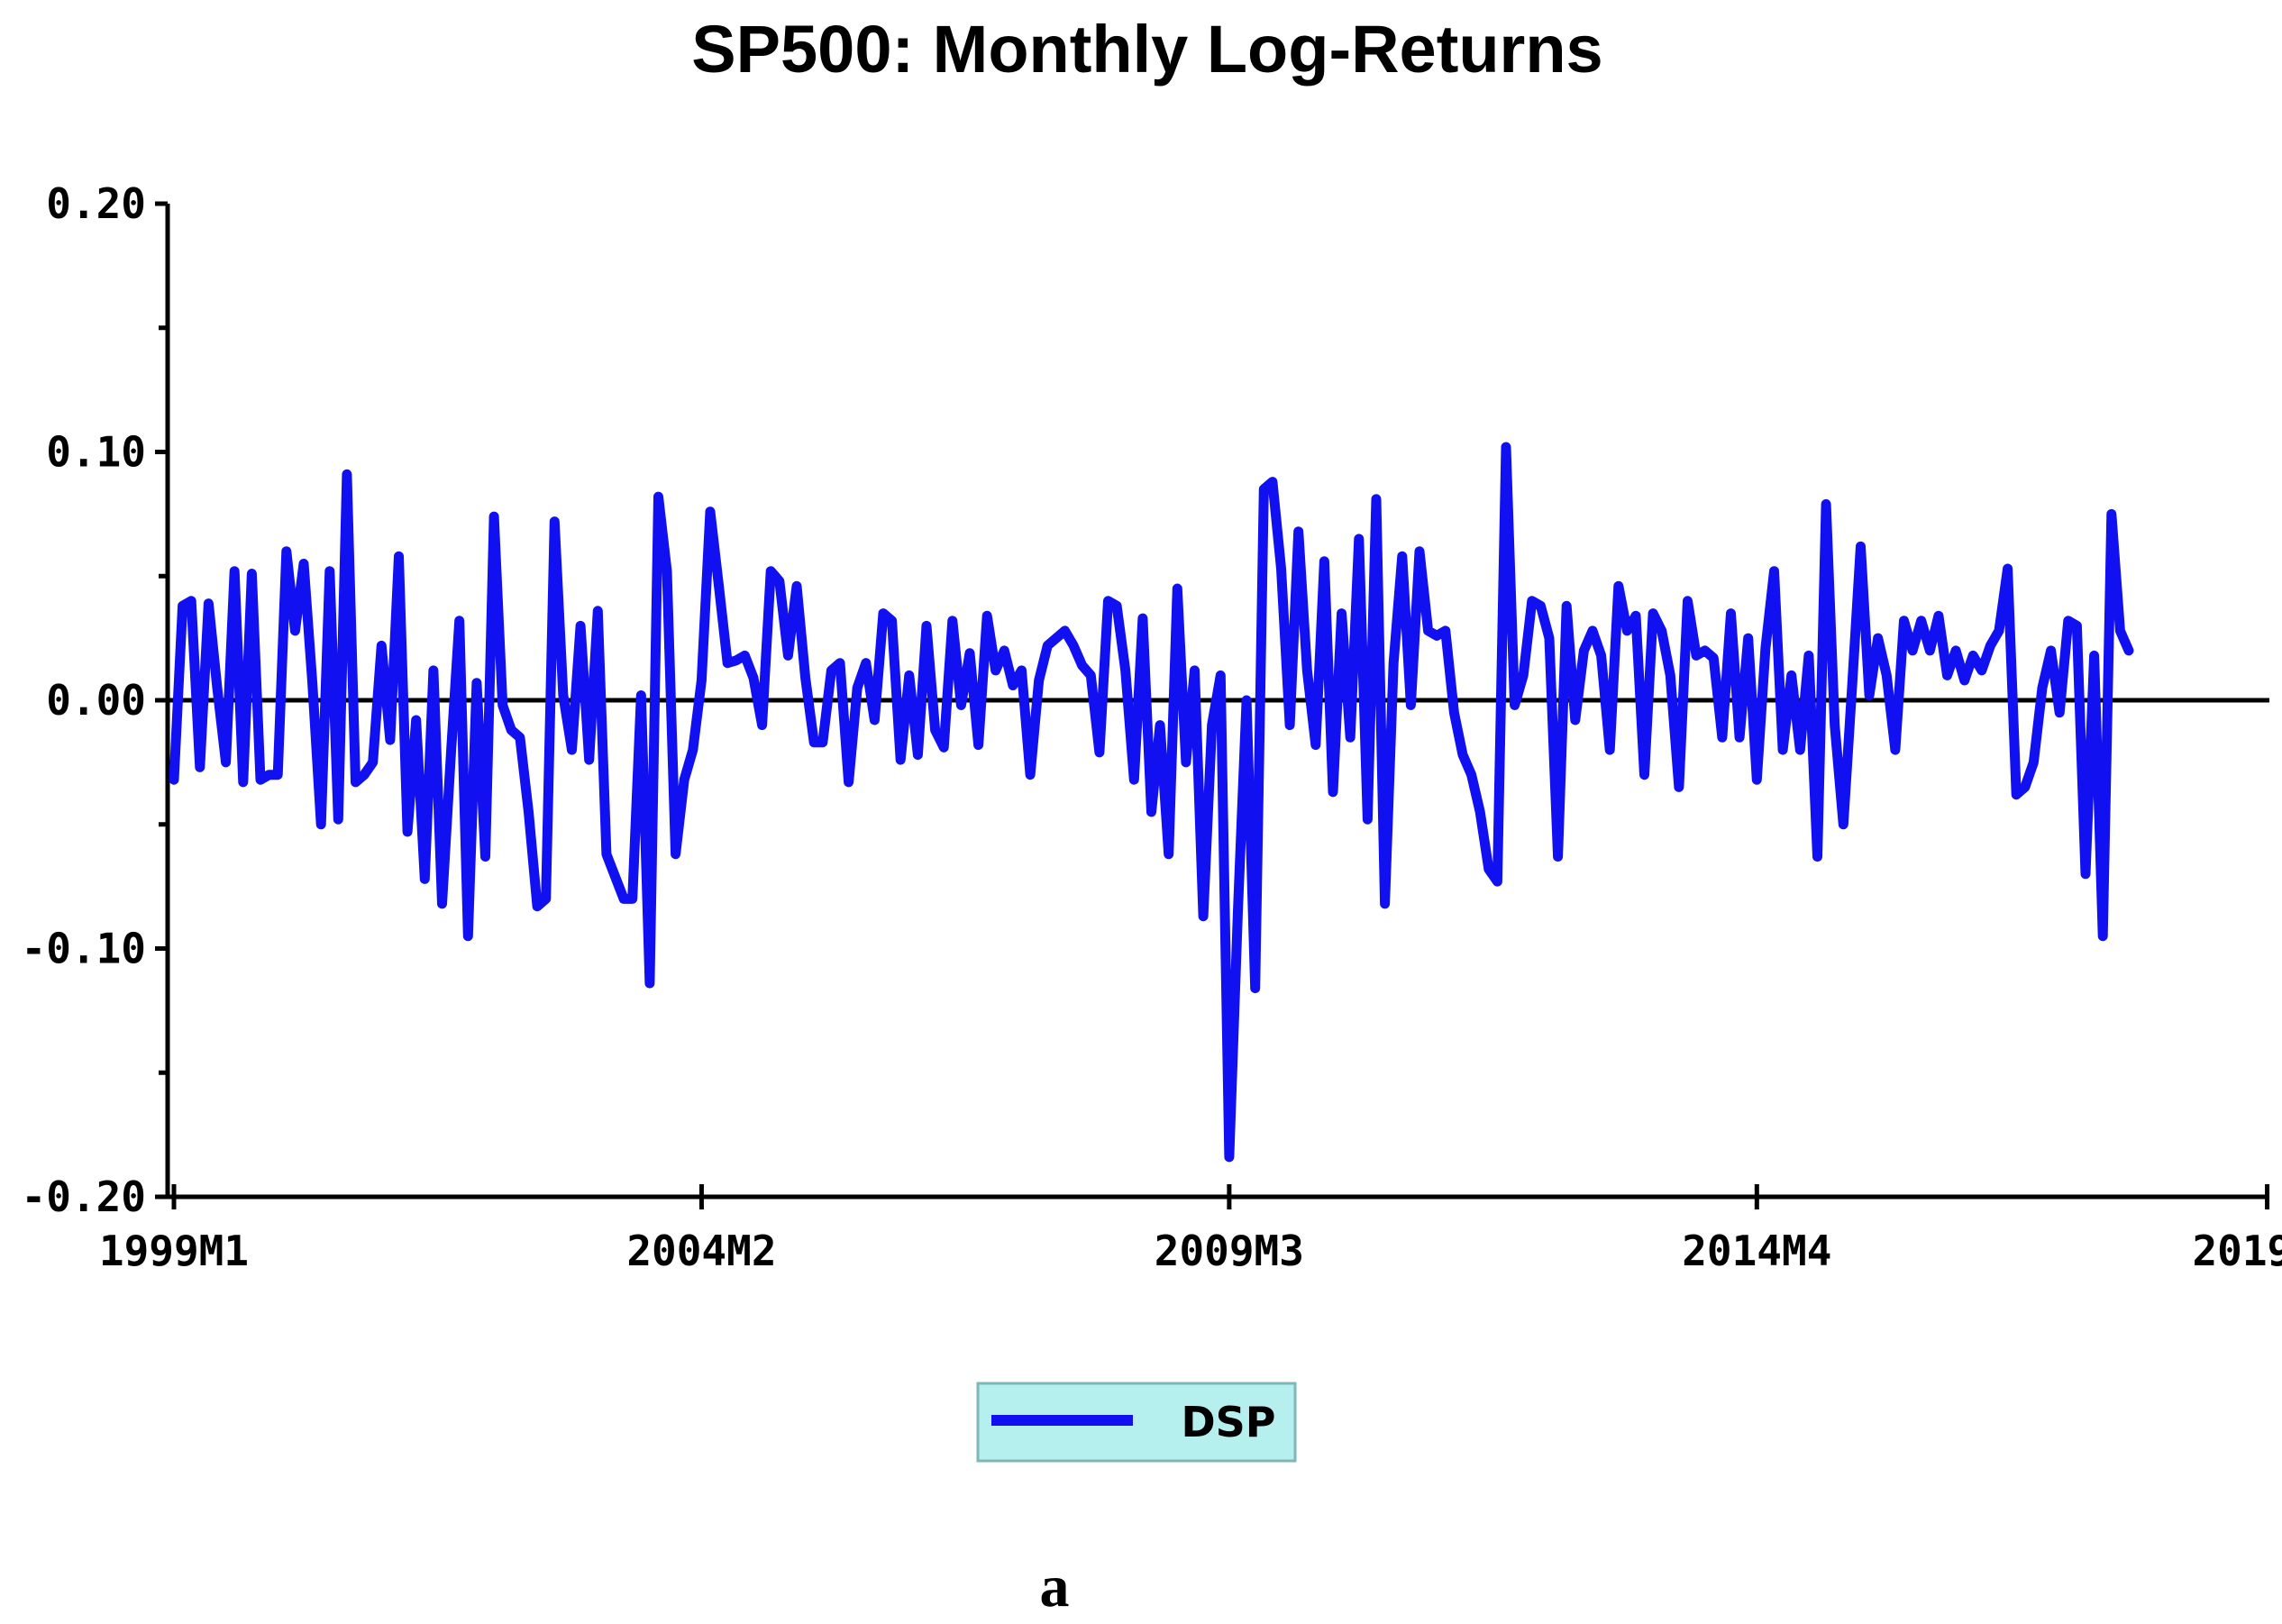  Describe the element at coordinates (701, 1251) in the screenshot. I see `x-tick-label: 2004M2` at that location.